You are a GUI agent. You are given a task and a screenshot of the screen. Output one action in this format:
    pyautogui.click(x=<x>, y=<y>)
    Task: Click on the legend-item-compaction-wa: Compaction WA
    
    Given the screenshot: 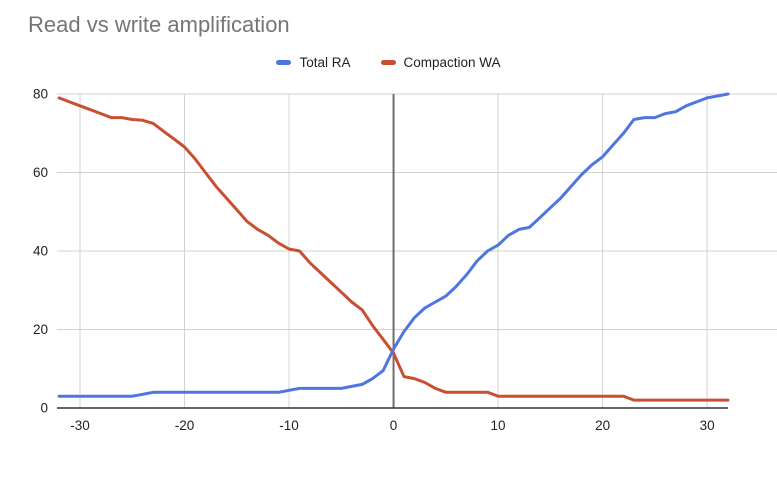 What is the action you would take?
    pyautogui.click(x=440, y=62)
    